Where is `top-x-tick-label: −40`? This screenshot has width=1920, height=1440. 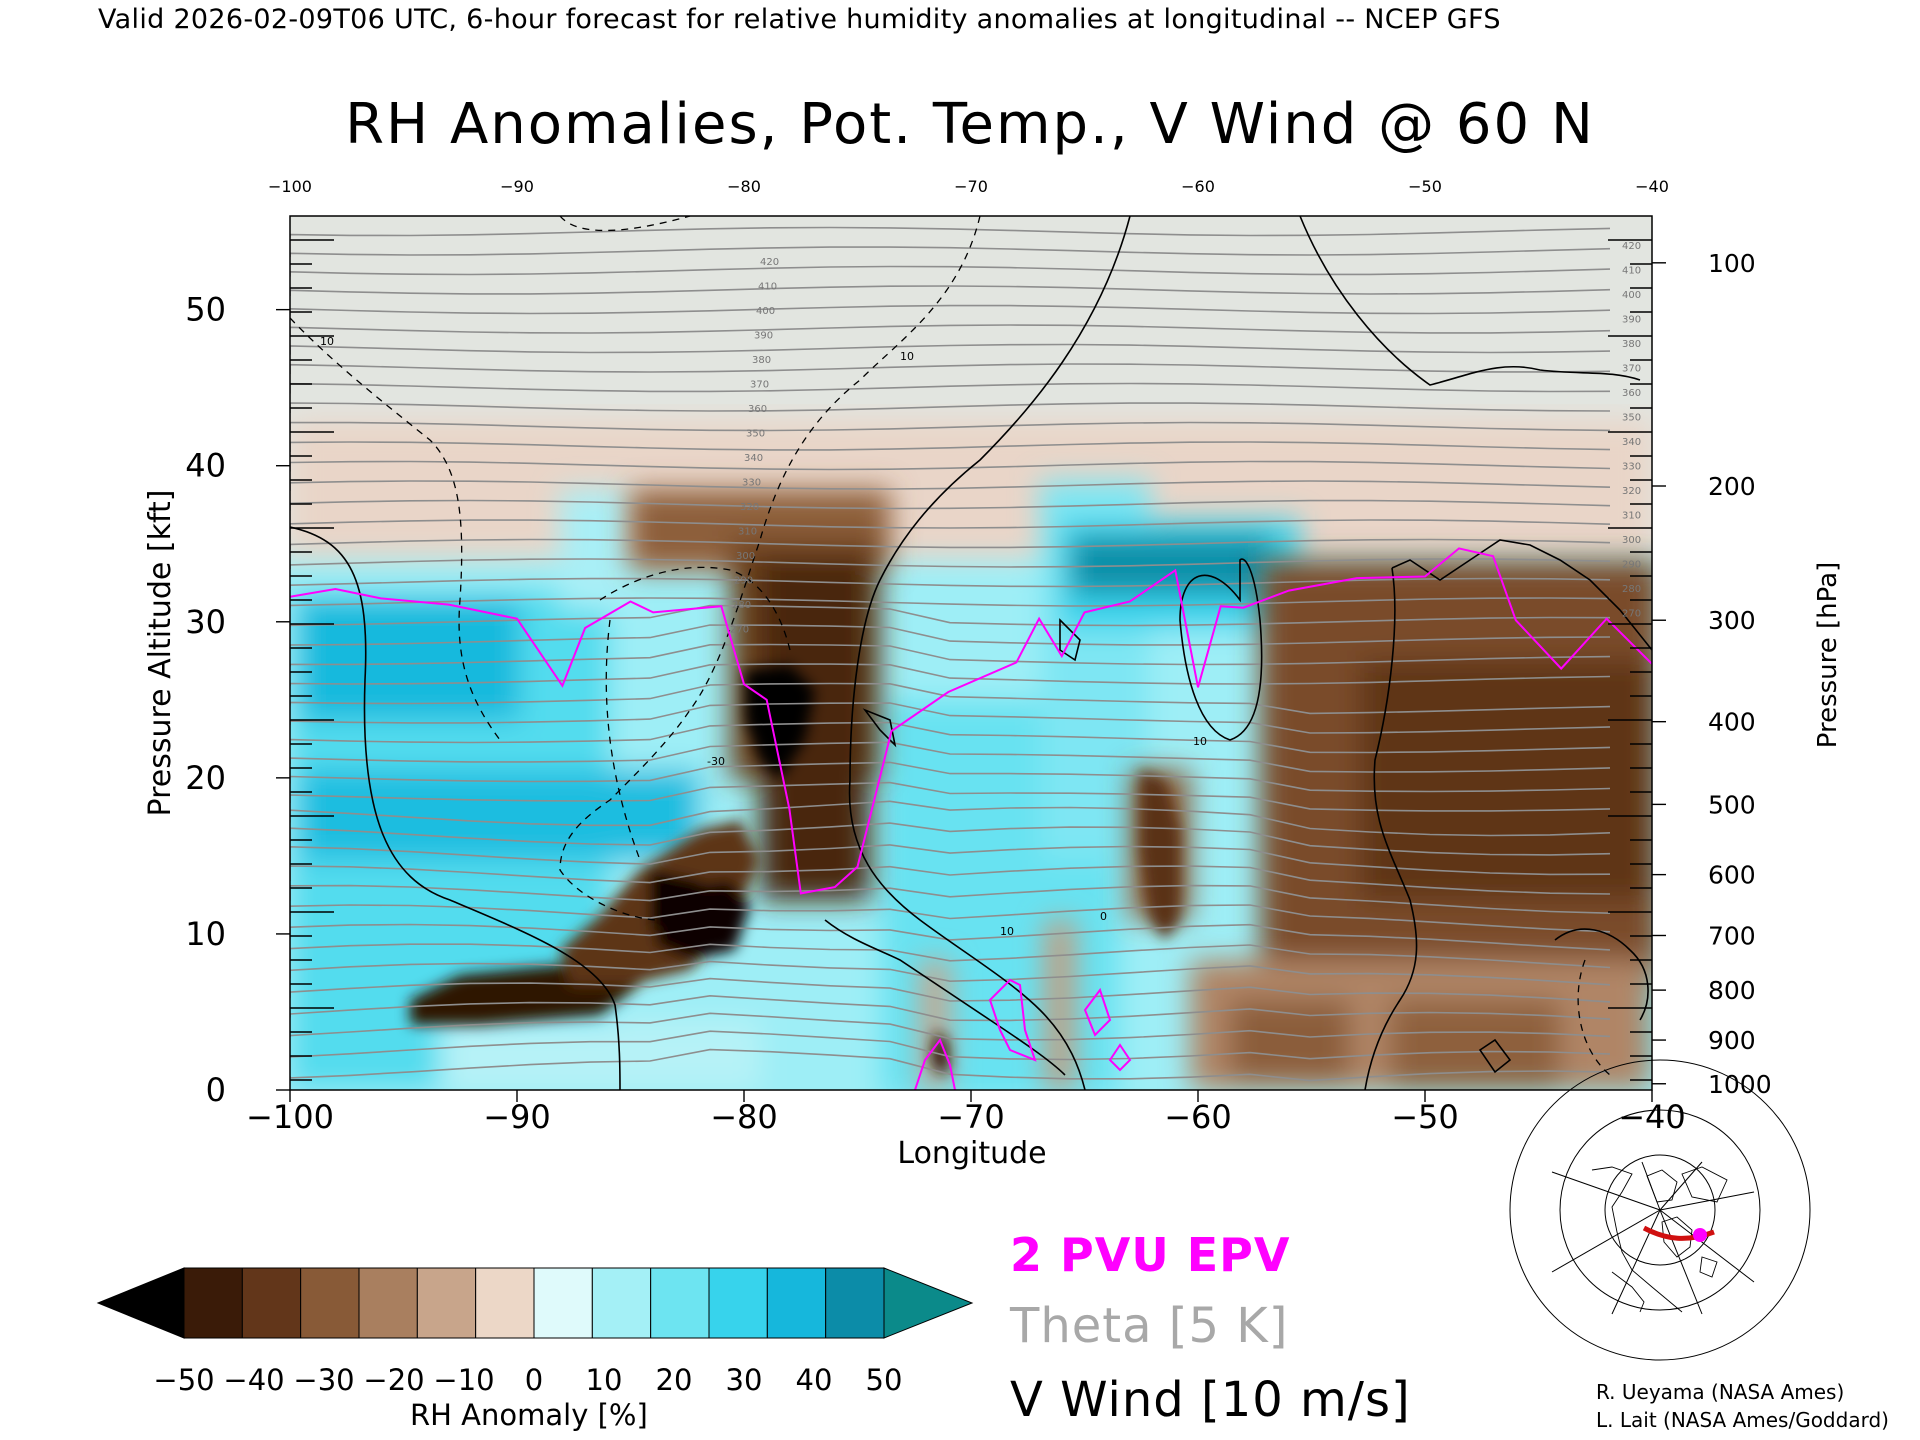
top-x-tick-label: −40 is located at coordinates (1652, 186).